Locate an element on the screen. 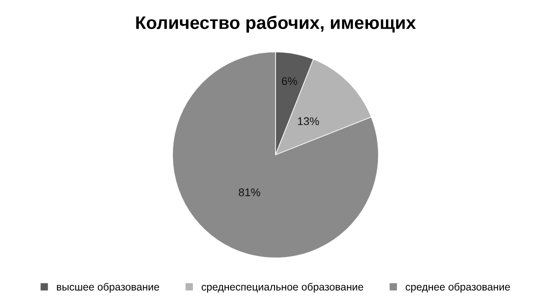 The height and width of the screenshot is (302, 551). data-label: 13% is located at coordinates (308, 121).